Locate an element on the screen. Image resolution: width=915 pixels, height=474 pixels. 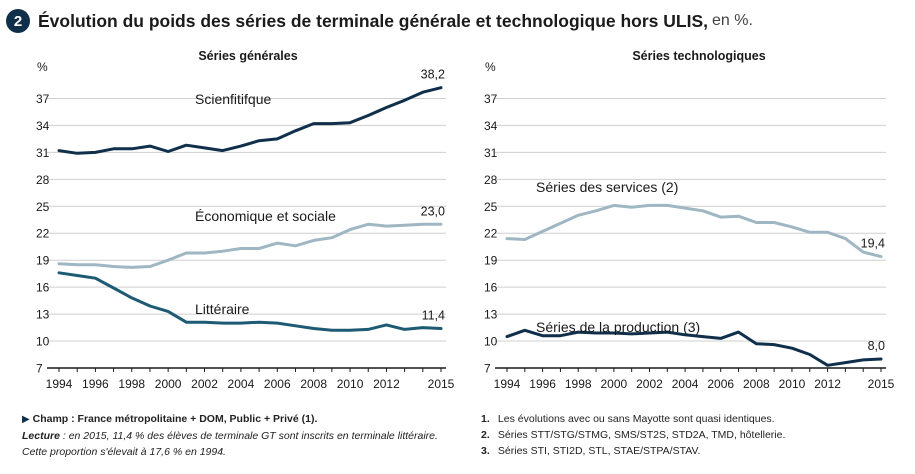
series-label: Littéraire is located at coordinates (222, 309).